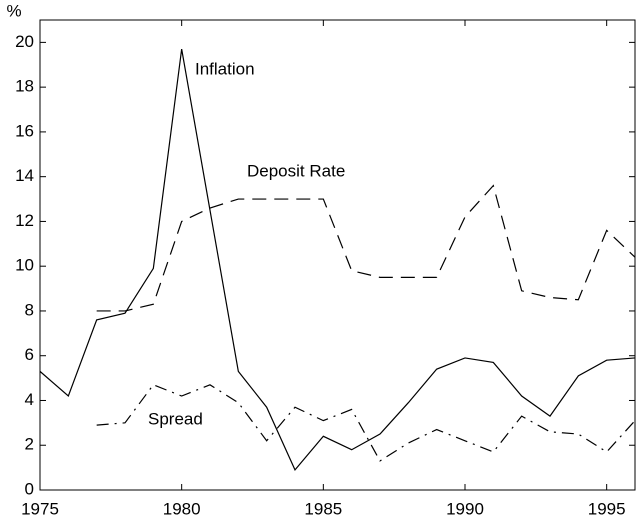 This screenshot has height=532, width=636. I want to click on y-tick-label: 14, so click(24, 175).